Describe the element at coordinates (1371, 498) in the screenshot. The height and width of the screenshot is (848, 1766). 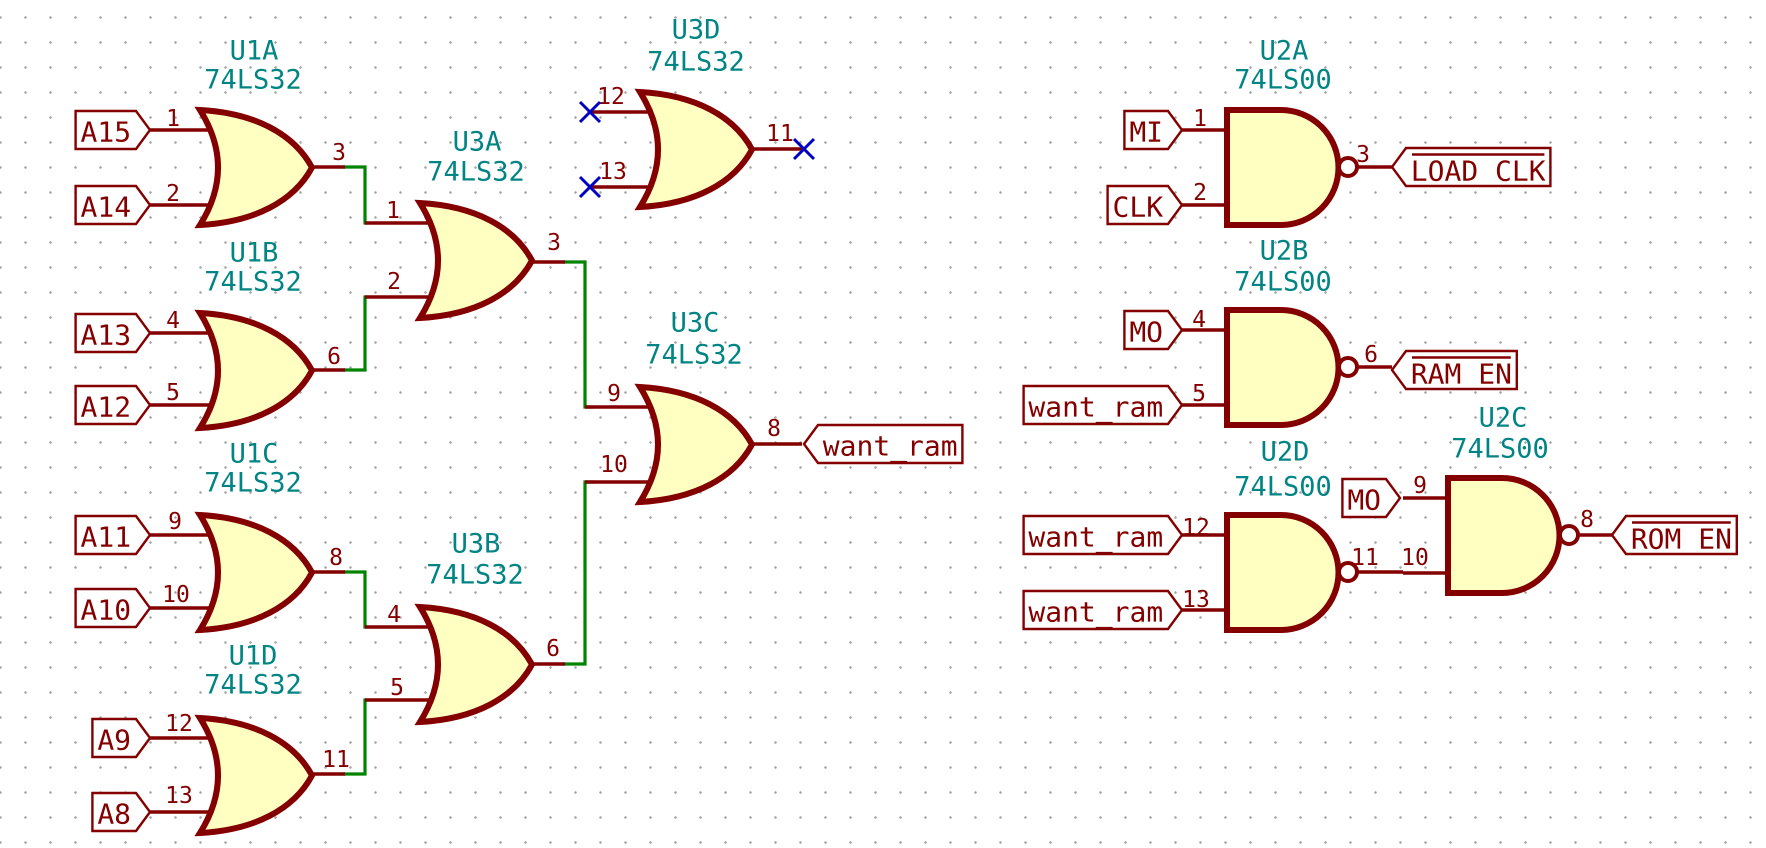
I see `global-label-MO-14: MO` at that location.